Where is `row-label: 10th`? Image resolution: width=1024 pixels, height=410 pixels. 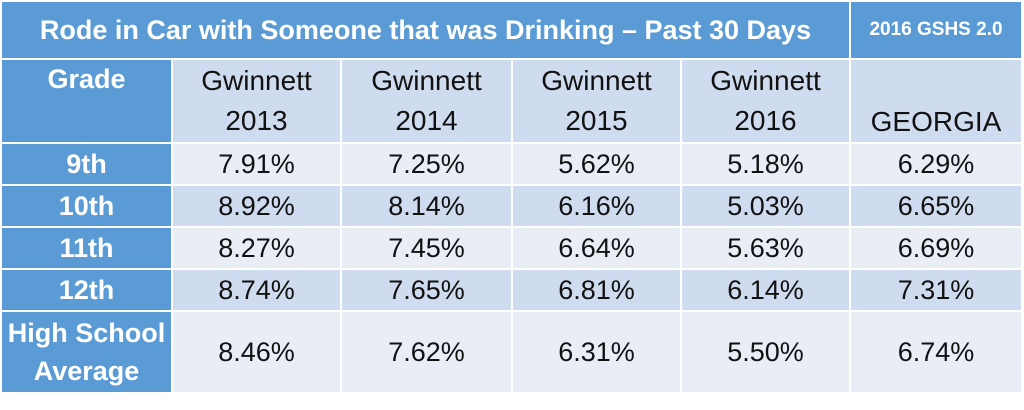
row-label: 10th is located at coordinates (86, 206).